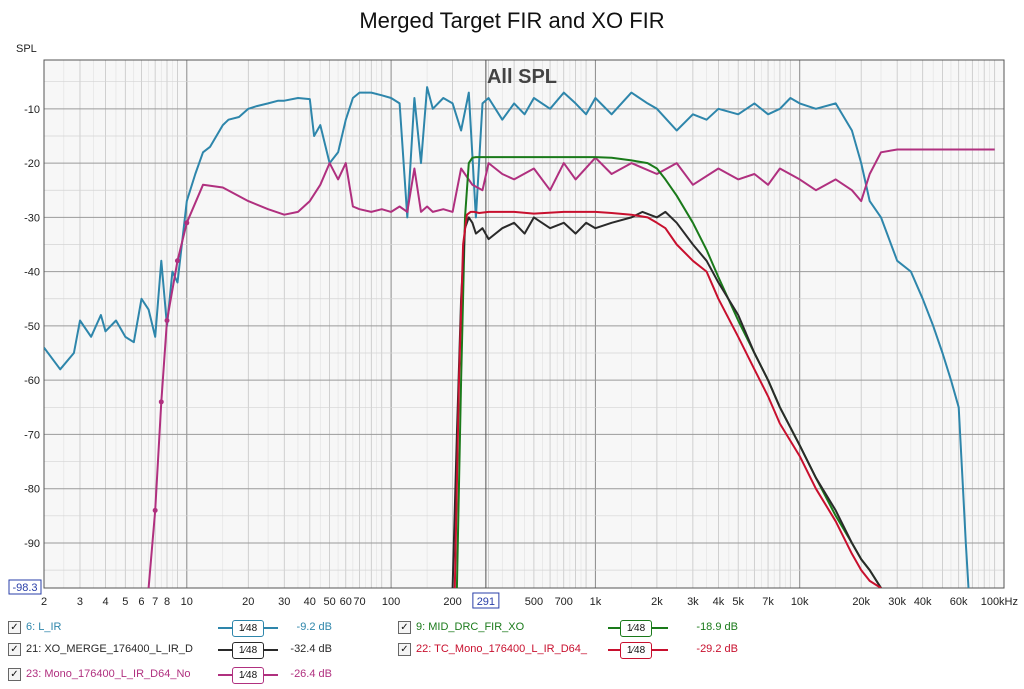 The height and width of the screenshot is (689, 1024). What do you see at coordinates (861, 602) in the screenshot?
I see `x-tick-label: 20k` at bounding box center [861, 602].